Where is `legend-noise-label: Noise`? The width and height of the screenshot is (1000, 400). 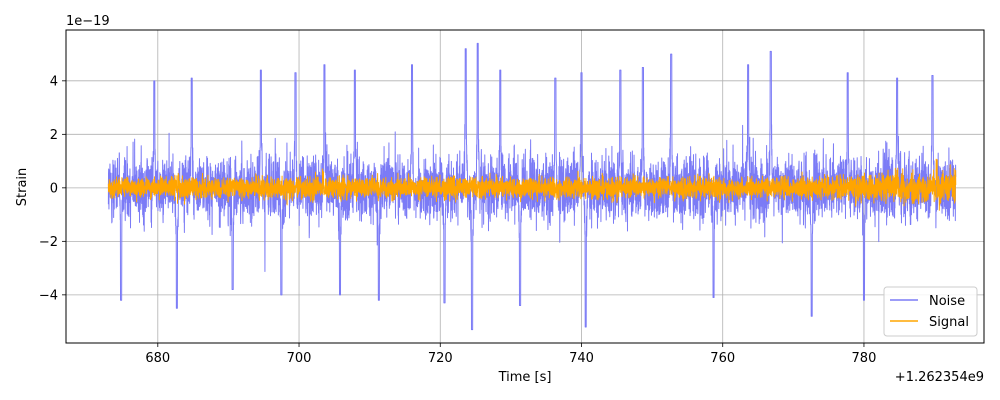
legend-noise-label: Noise is located at coordinates (947, 301).